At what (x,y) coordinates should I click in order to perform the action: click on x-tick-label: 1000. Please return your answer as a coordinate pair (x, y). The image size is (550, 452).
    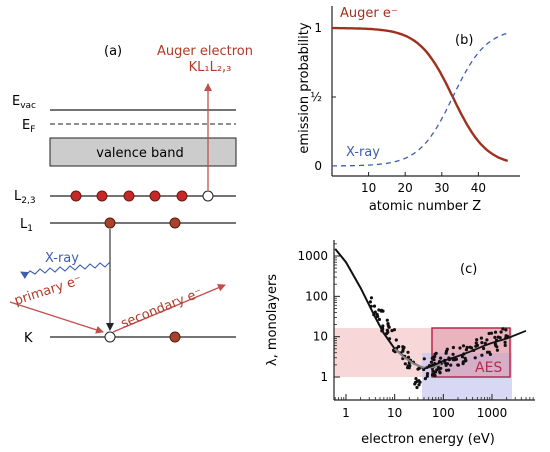
    Looking at the image, I should click on (492, 413).